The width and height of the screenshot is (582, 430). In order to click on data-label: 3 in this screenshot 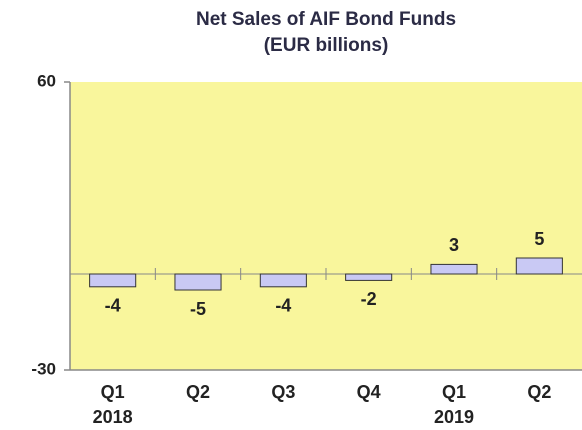, I will do `click(454, 245)`.